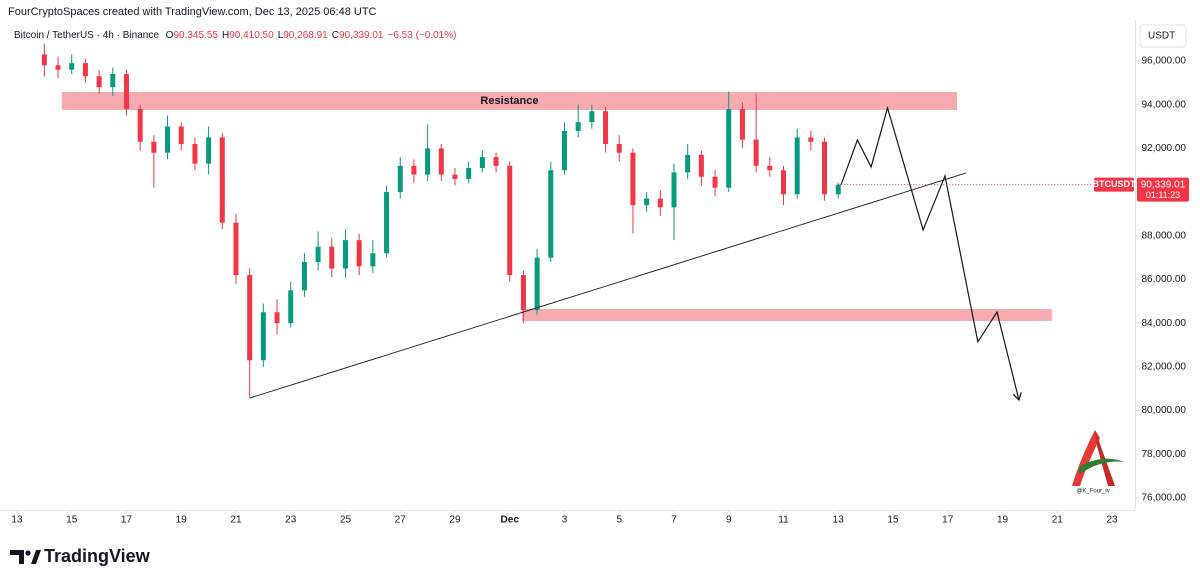 The width and height of the screenshot is (1200, 581). What do you see at coordinates (1164, 454) in the screenshot?
I see `y-tick-label: 78,000.00` at bounding box center [1164, 454].